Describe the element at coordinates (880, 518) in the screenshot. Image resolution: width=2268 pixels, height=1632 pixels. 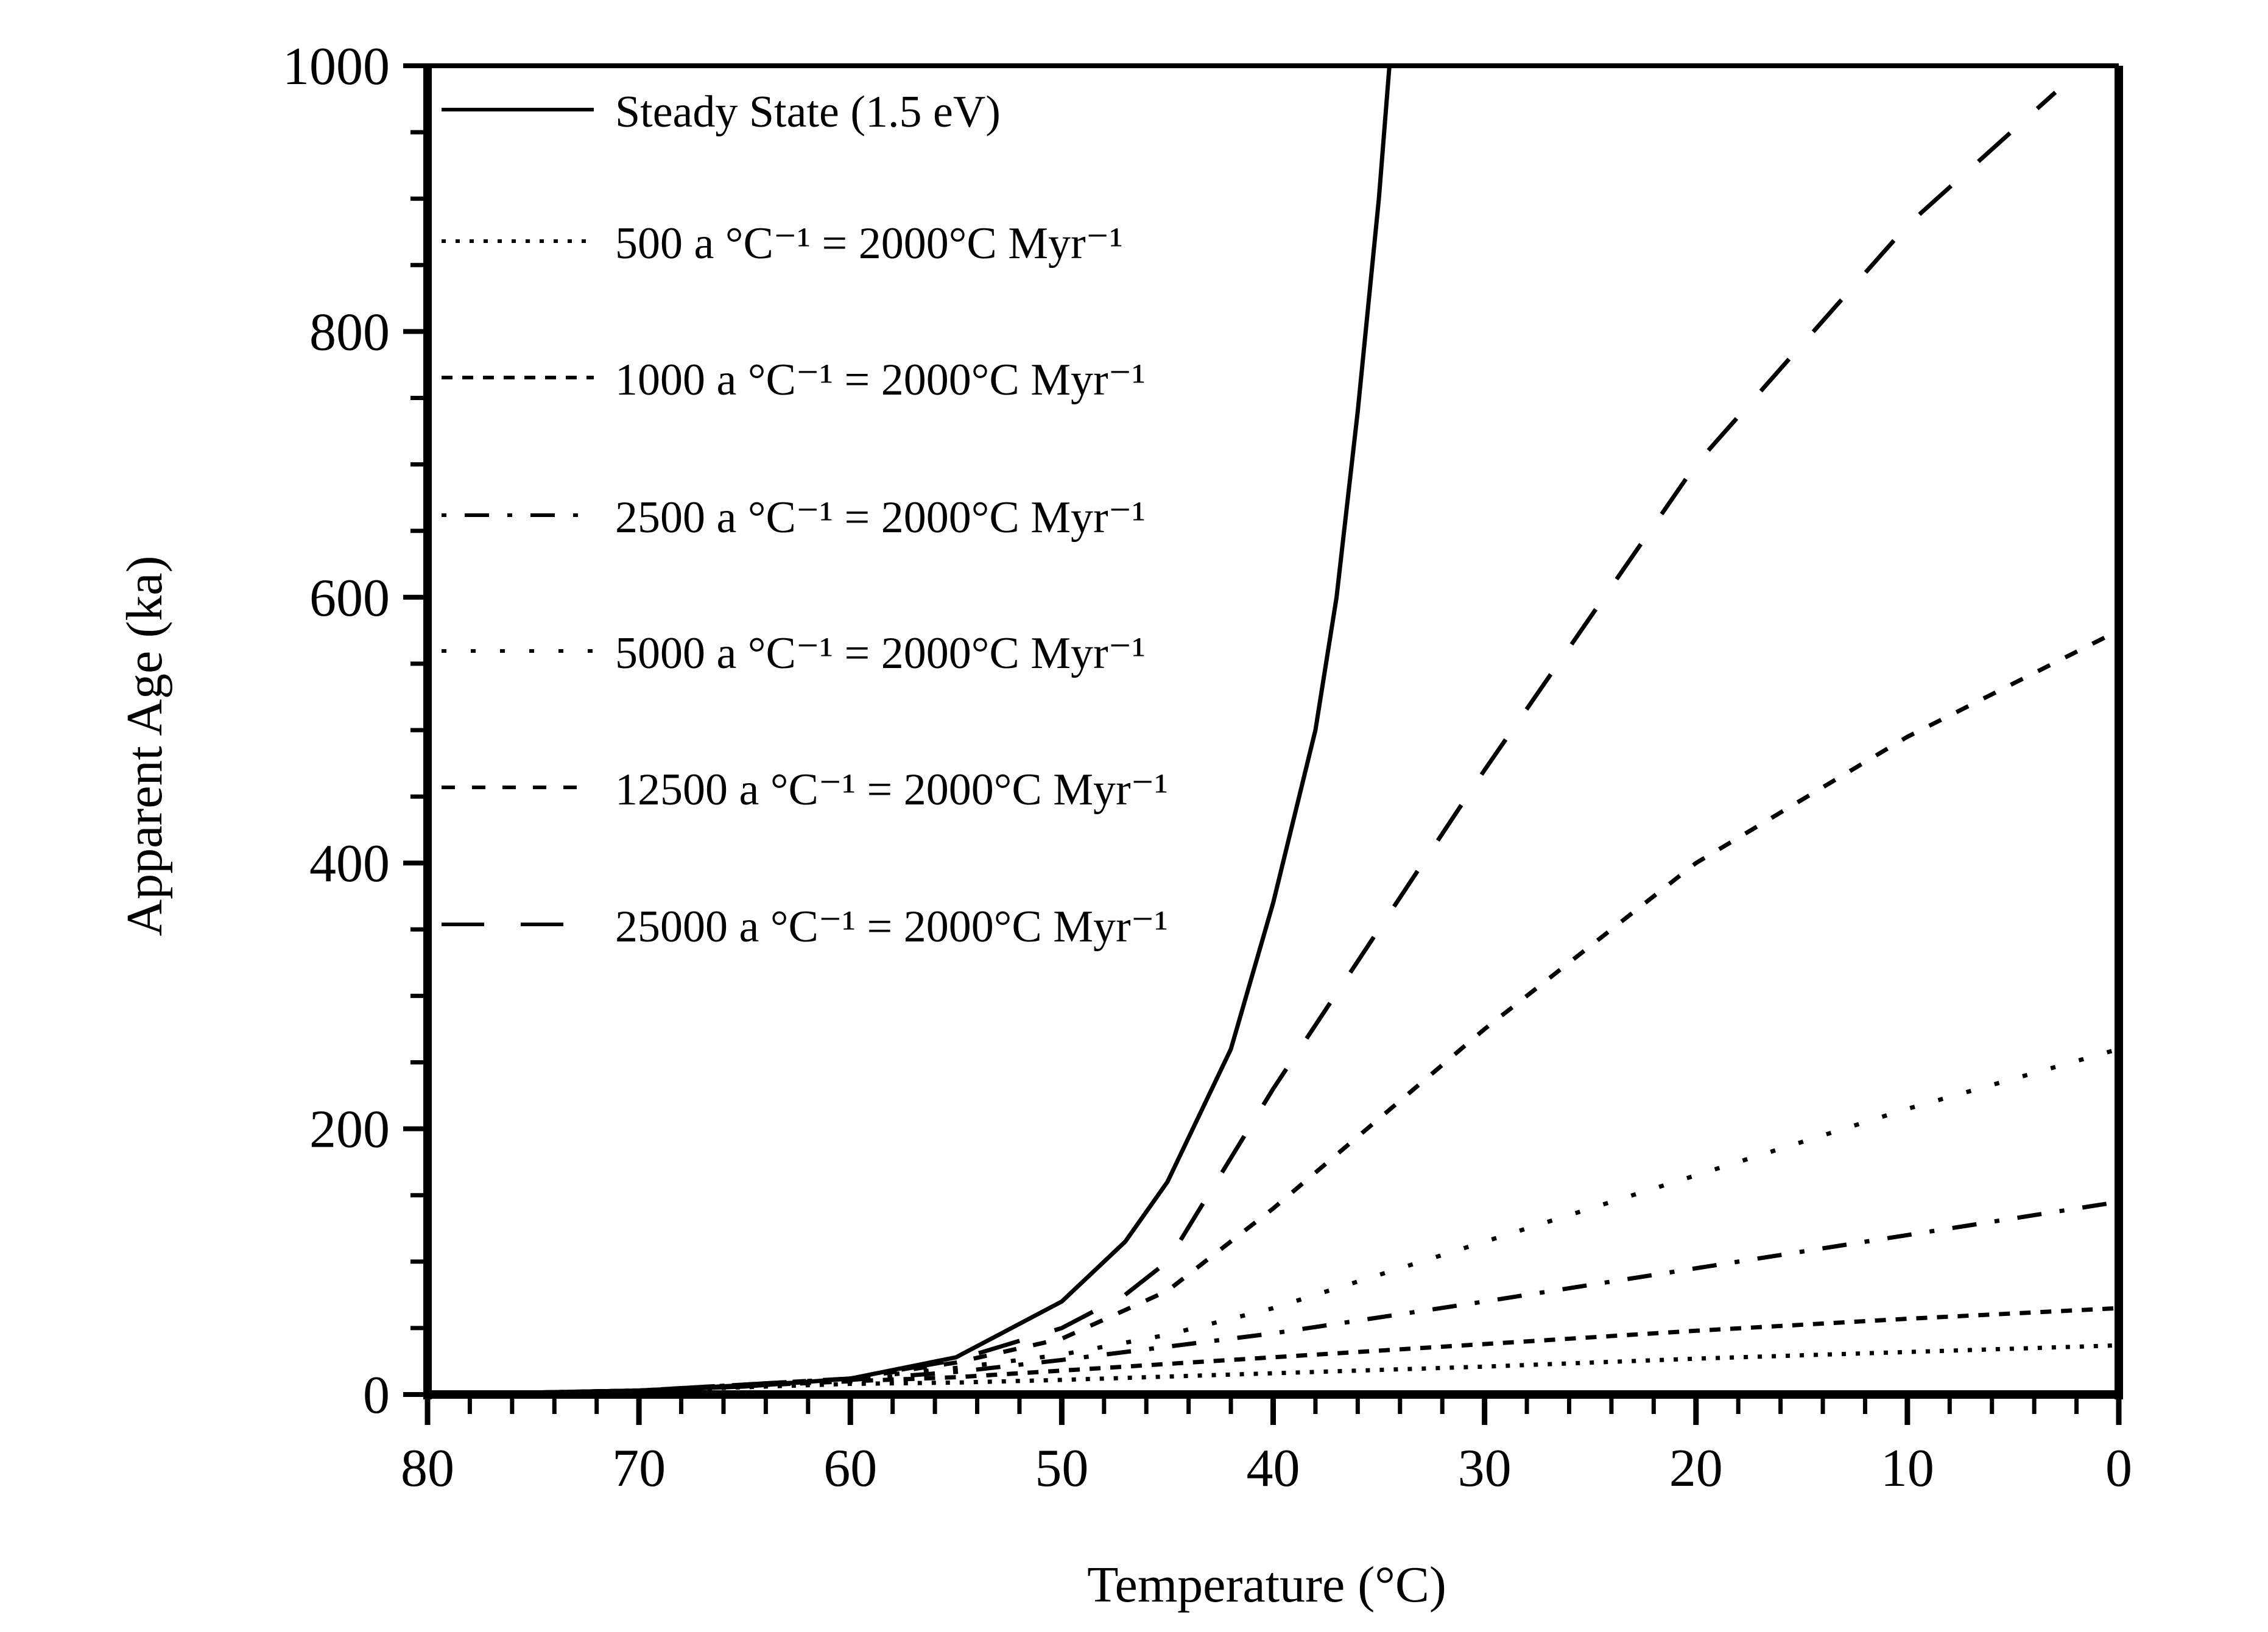
I see `legend-label-3: 2500 a °C⁻¹ = 2000°C Myr⁻¹` at that location.